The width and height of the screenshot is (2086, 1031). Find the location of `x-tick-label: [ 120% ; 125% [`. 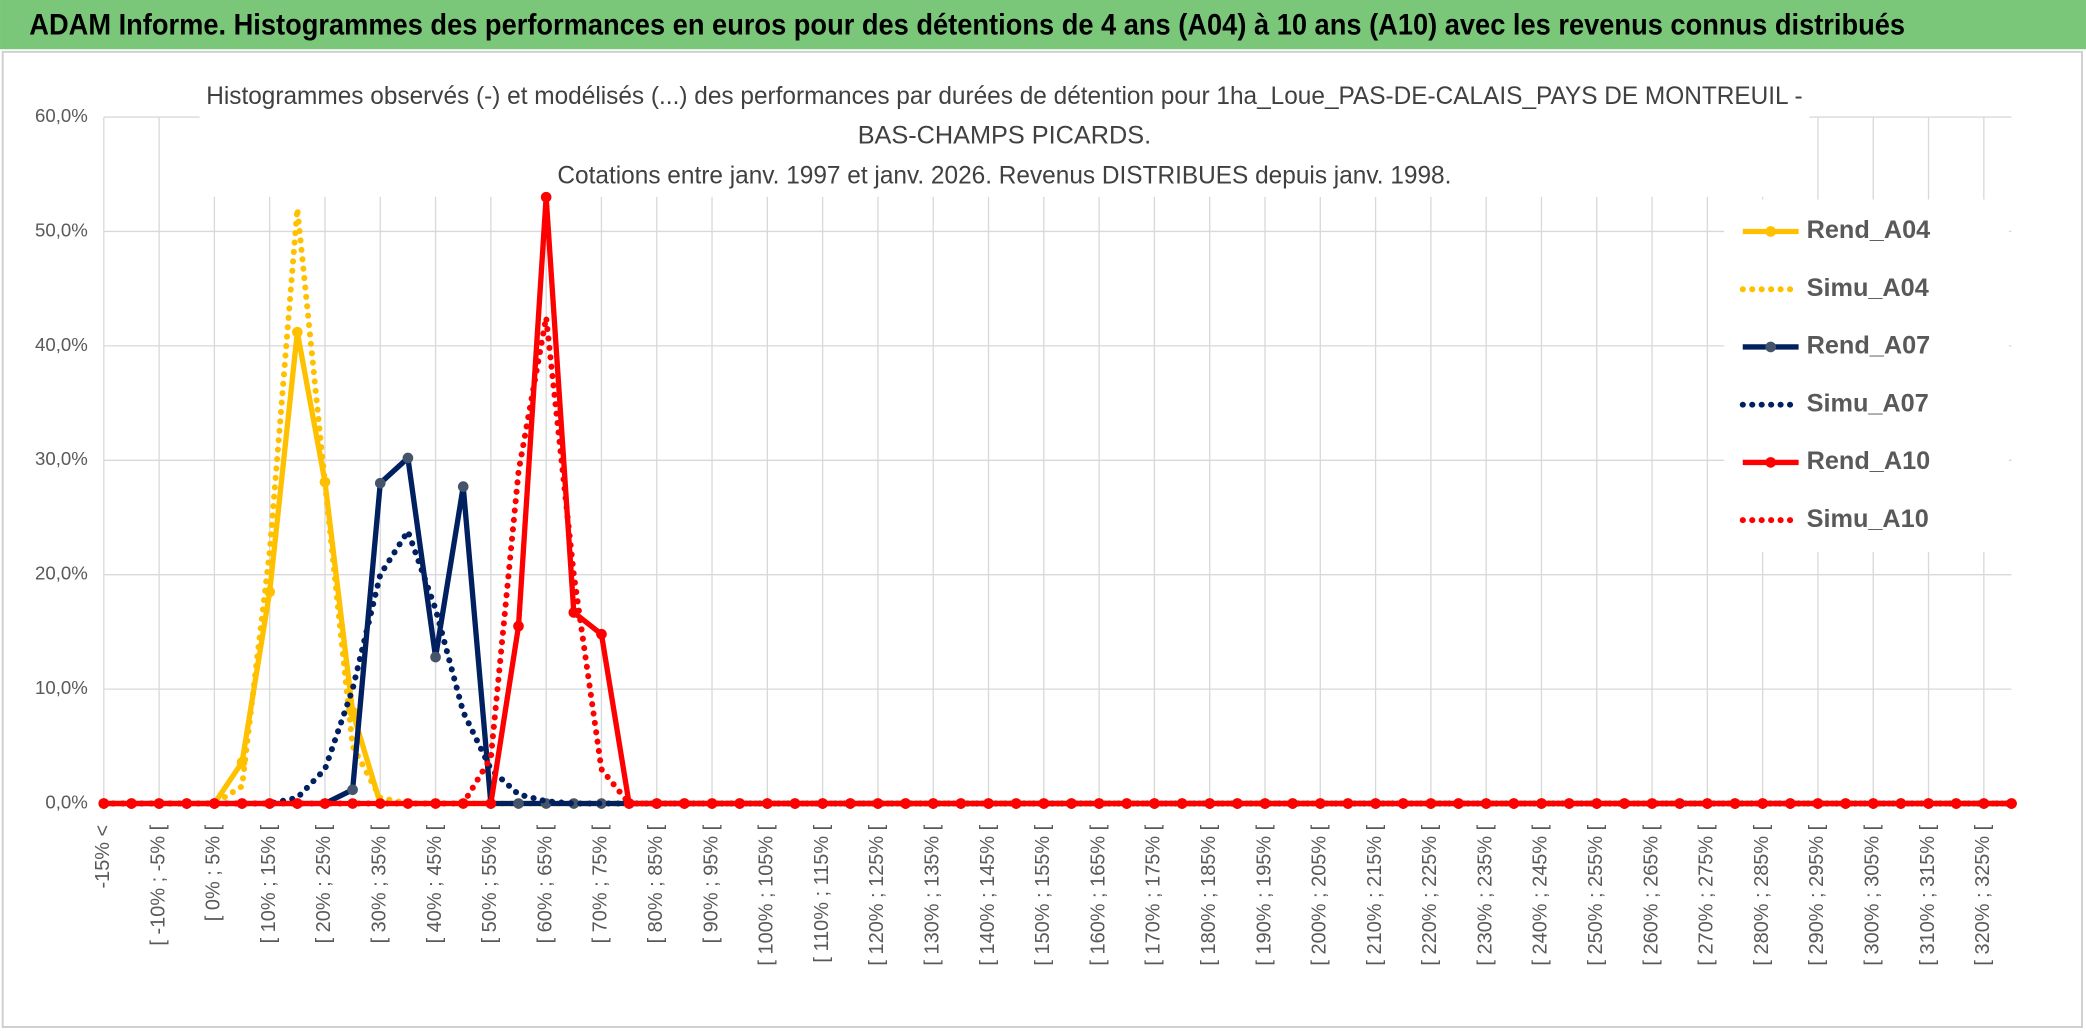

x-tick-label: [ 120% ; 125% [ is located at coordinates (877, 894).